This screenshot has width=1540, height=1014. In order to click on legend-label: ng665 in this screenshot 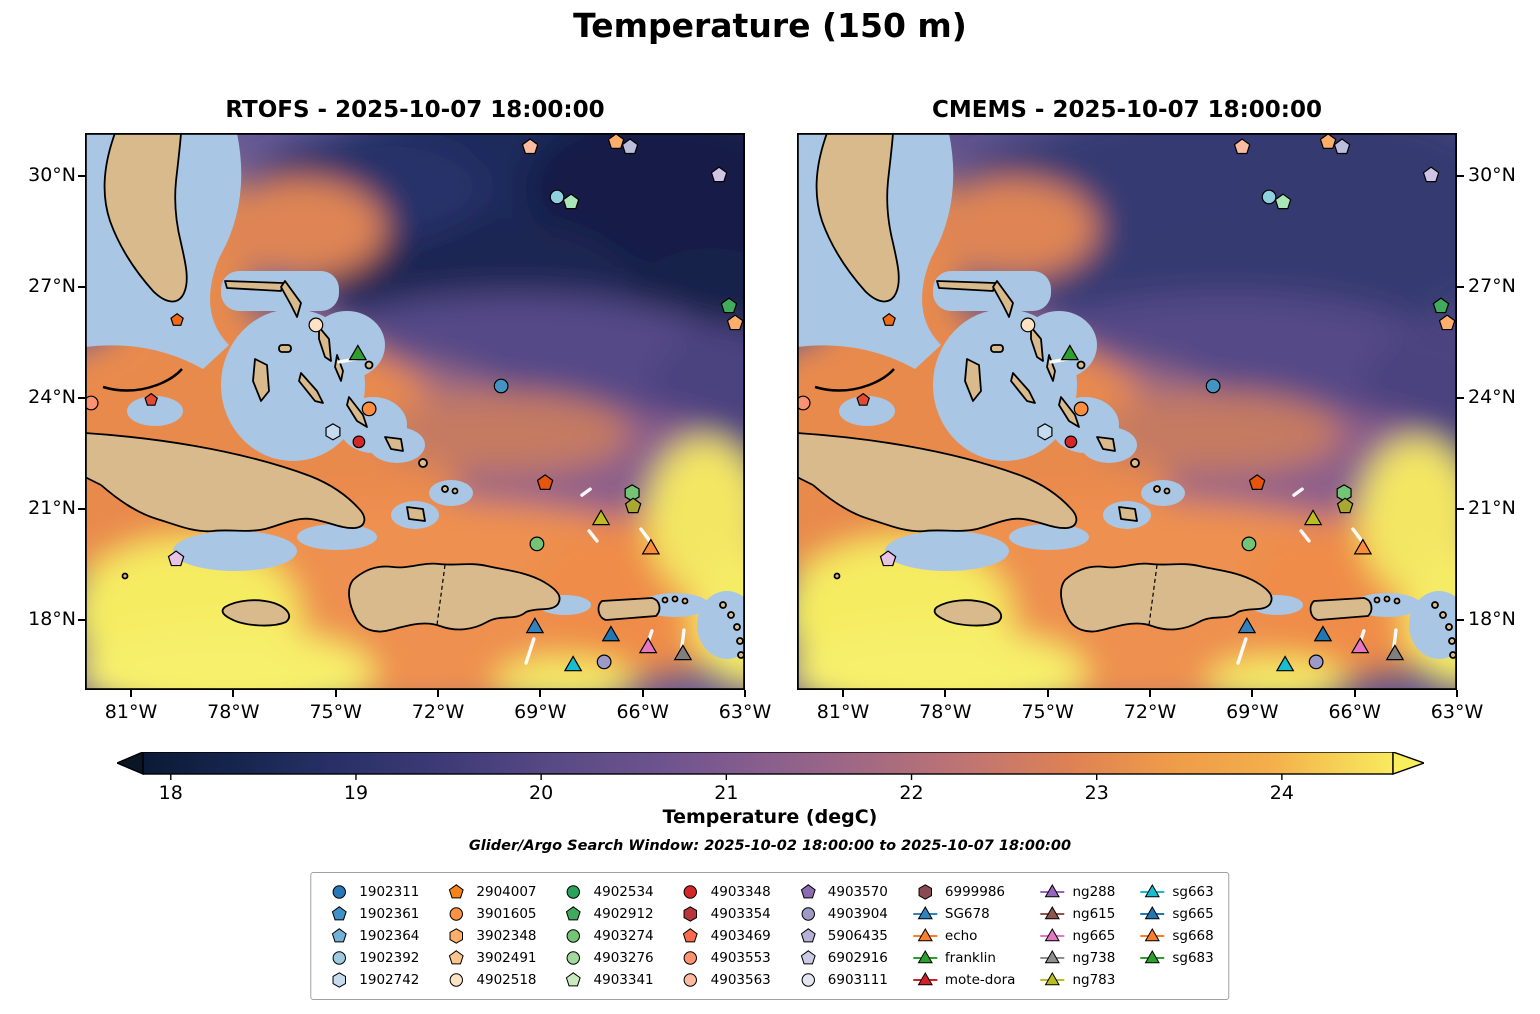, I will do `click(1094, 936)`.